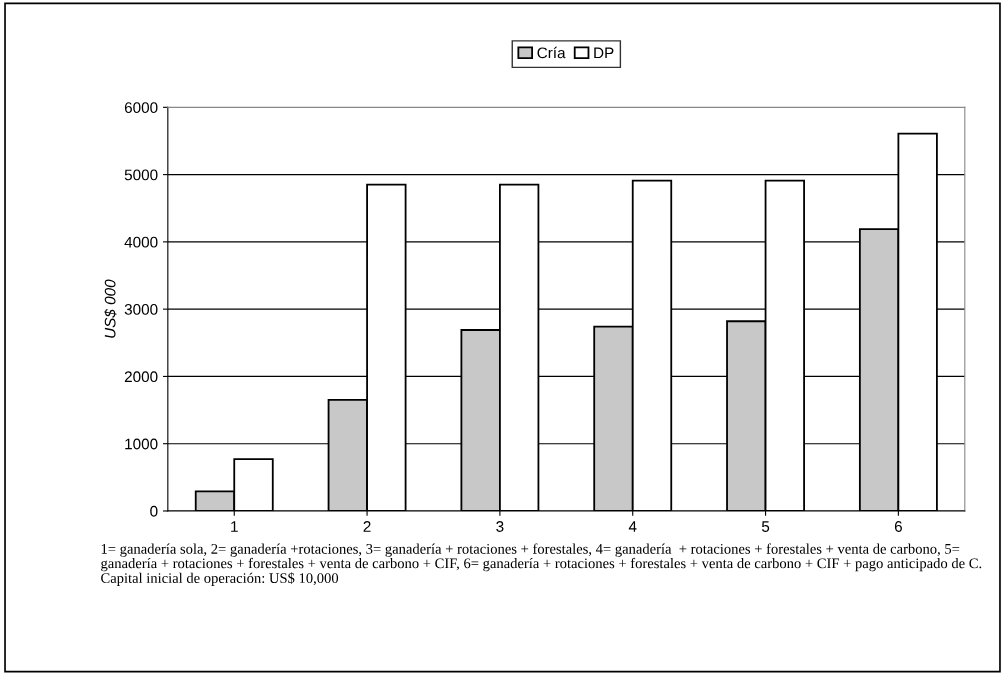 The height and width of the screenshot is (675, 1005). Describe the element at coordinates (765, 526) in the screenshot. I see `x-tick-label: 5` at that location.